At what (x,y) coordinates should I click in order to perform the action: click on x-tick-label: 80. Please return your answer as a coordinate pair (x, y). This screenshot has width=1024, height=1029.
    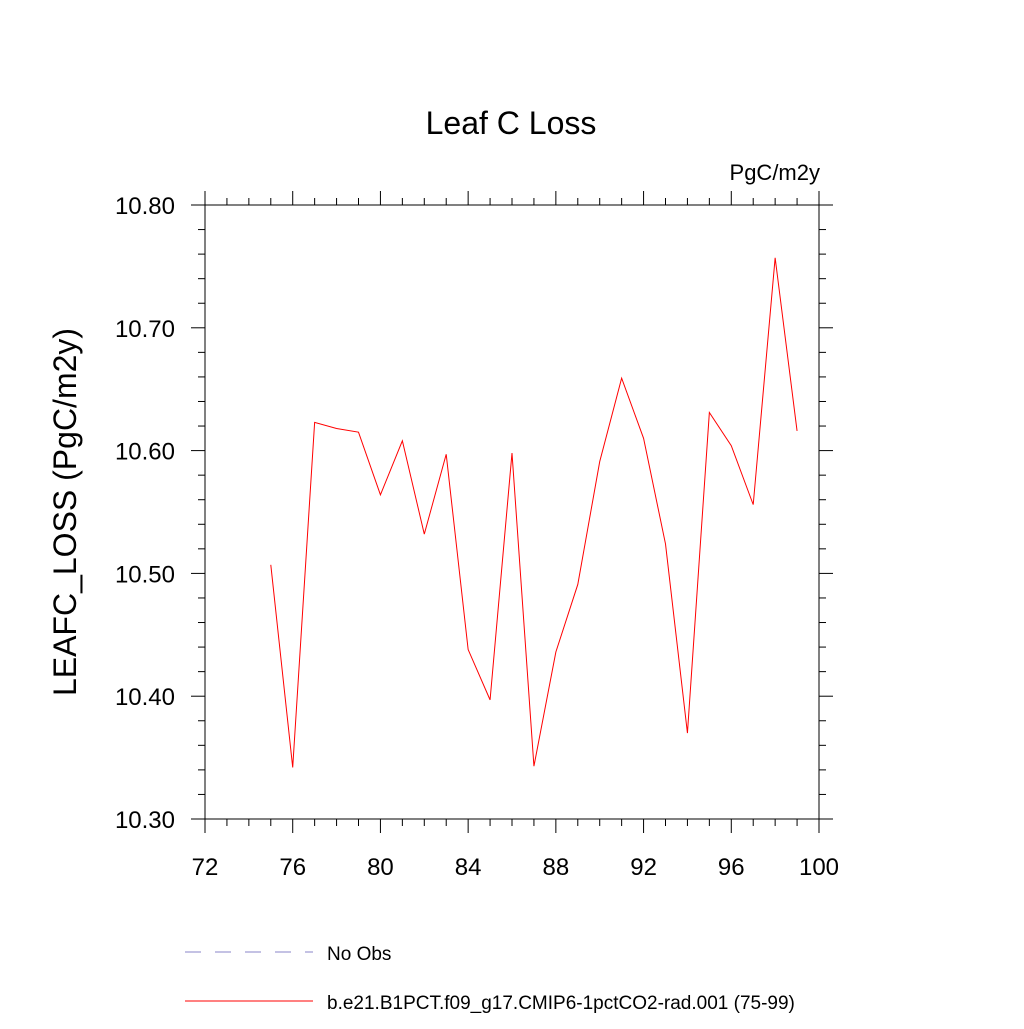
    Looking at the image, I should click on (380, 867).